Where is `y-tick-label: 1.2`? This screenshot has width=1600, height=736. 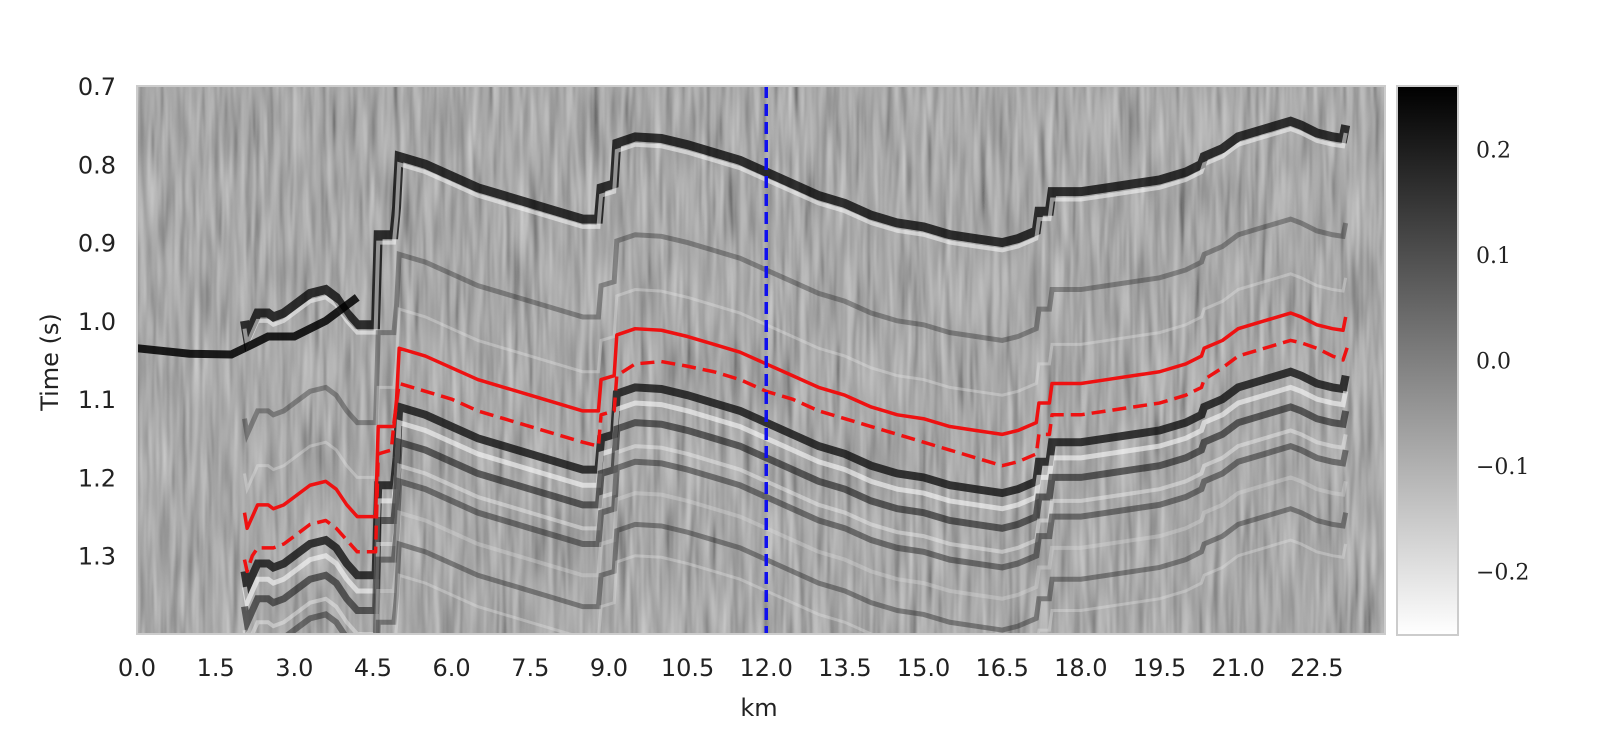
y-tick-label: 1.2 is located at coordinates (97, 478).